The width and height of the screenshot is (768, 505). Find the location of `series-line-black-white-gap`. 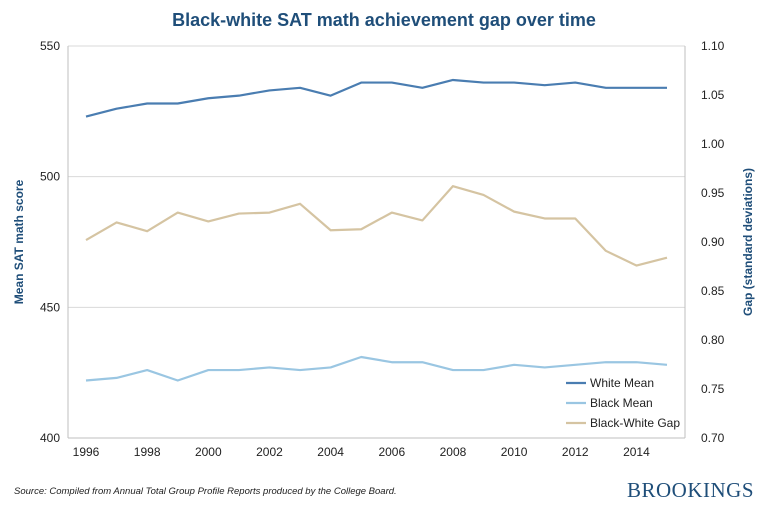

series-line-black-white-gap is located at coordinates (376, 226).